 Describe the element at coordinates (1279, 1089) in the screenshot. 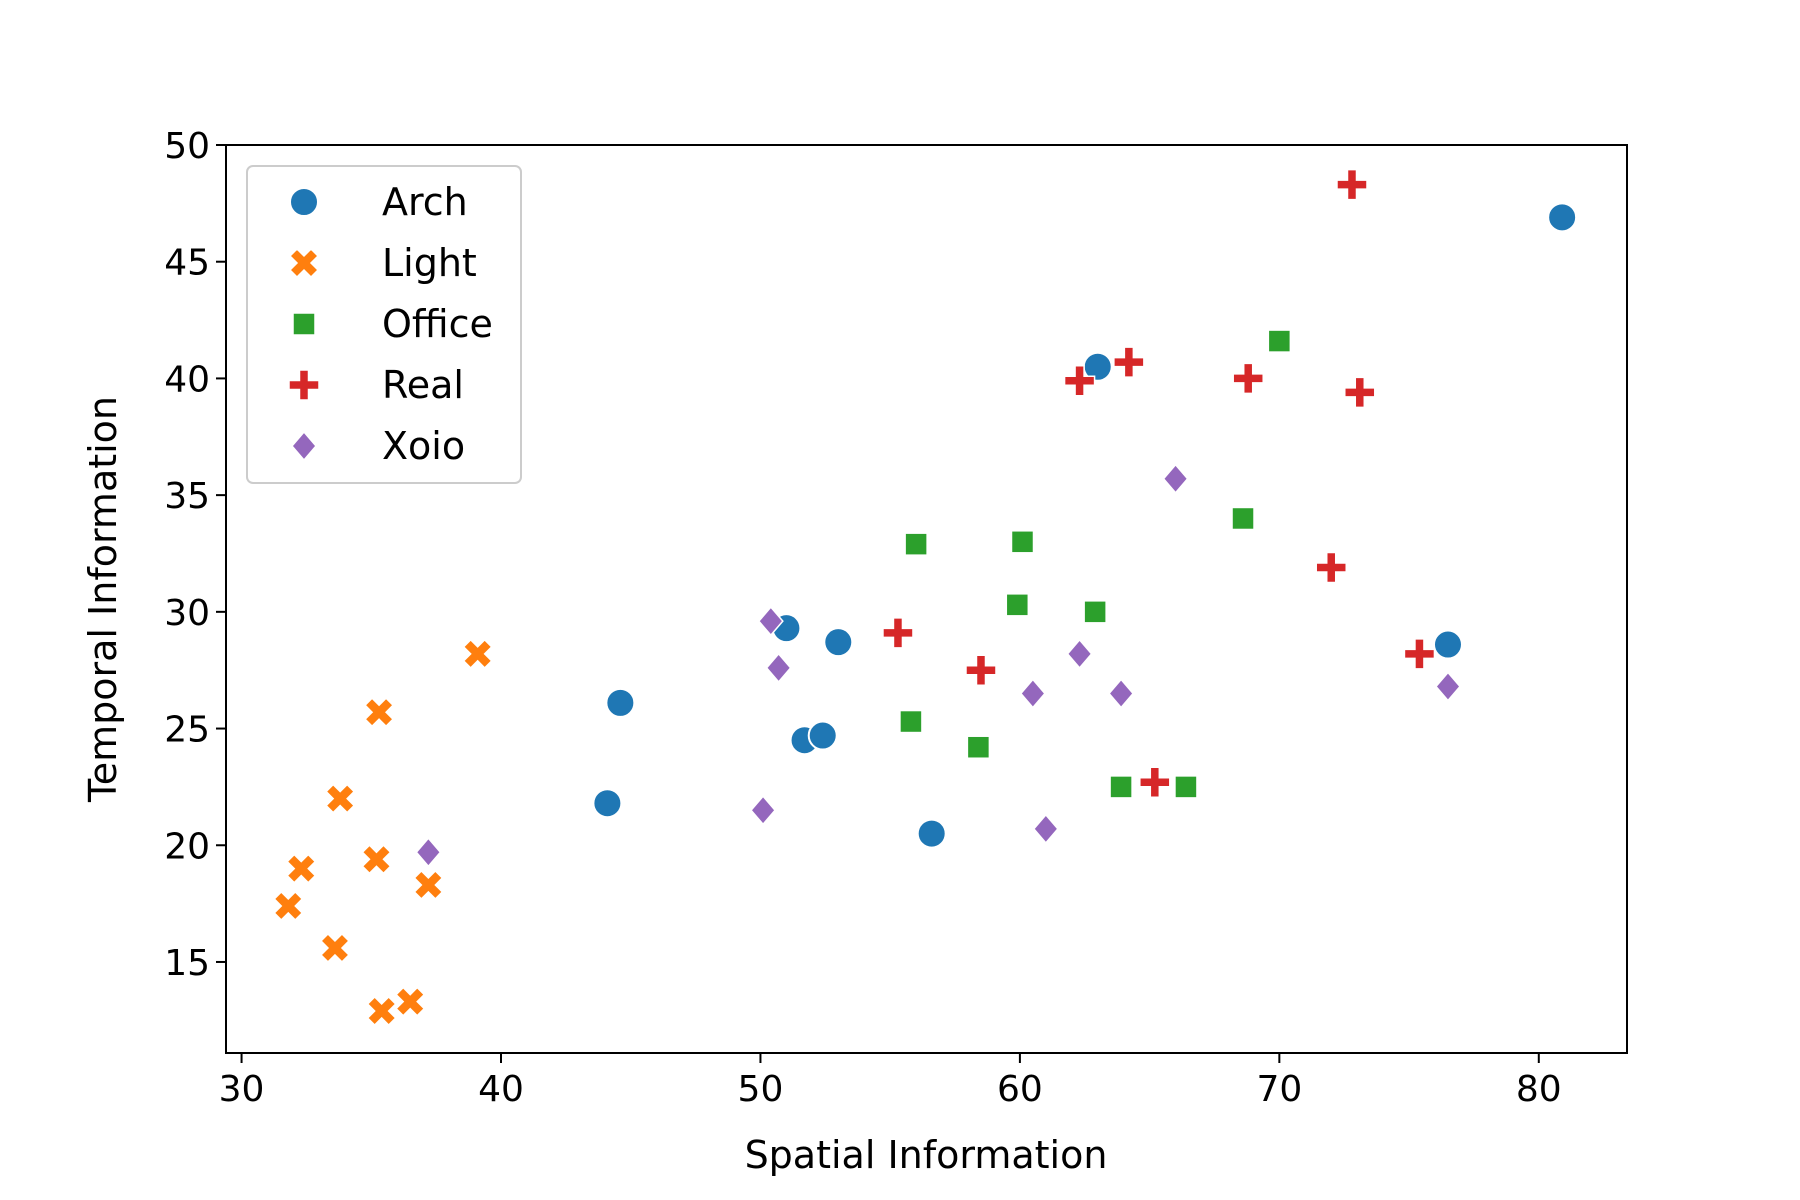

I see `x-tick-label: 70` at that location.